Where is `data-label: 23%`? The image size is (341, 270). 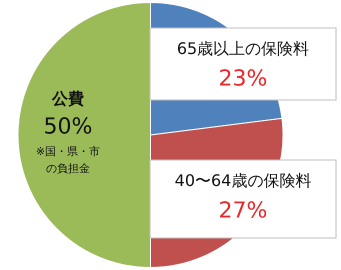 data-label: 23% is located at coordinates (243, 79).